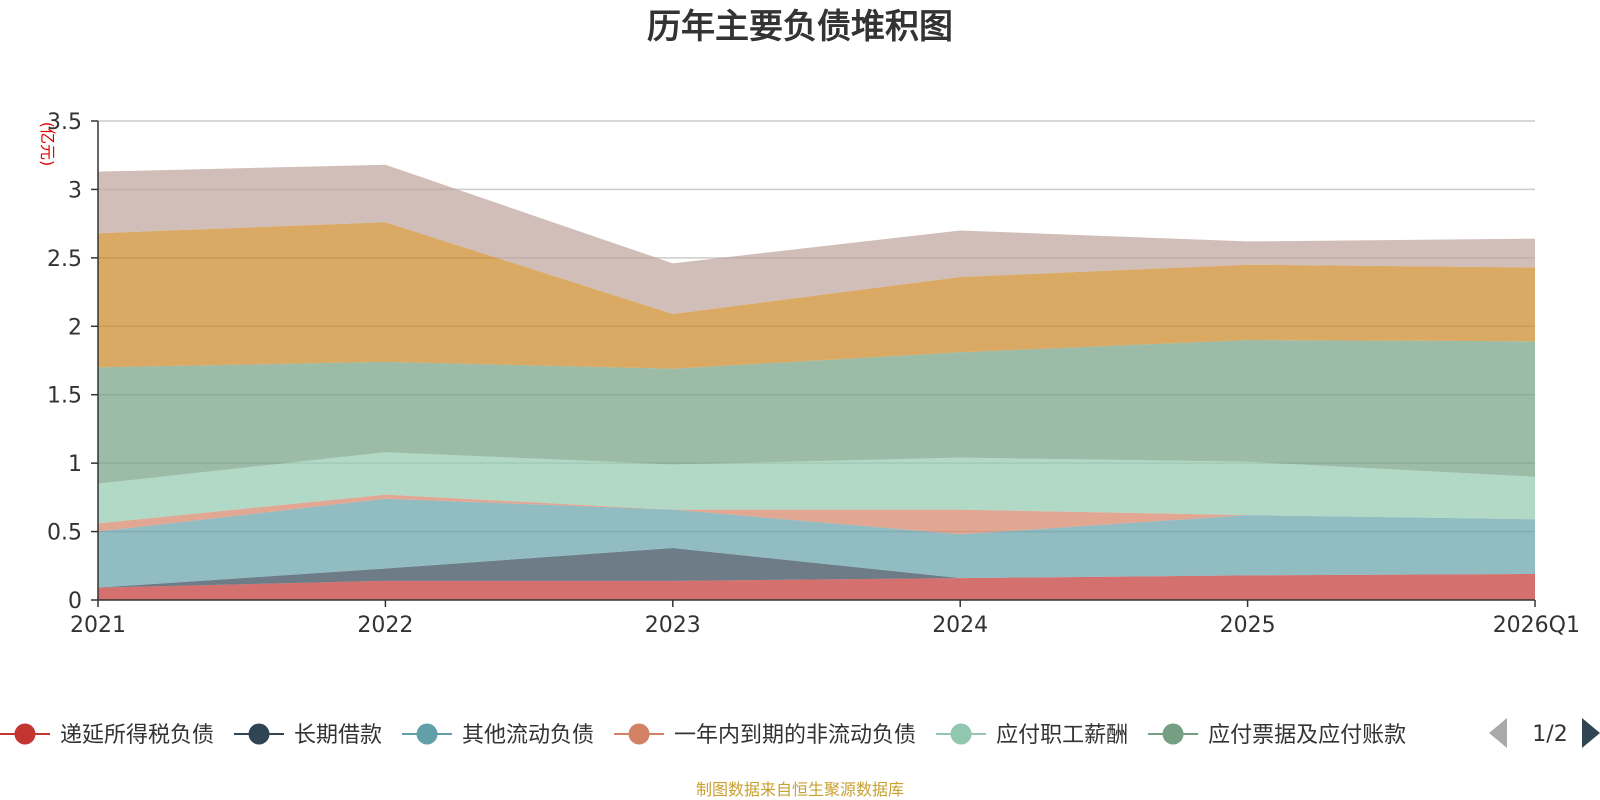  Describe the element at coordinates (64, 396) in the screenshot. I see `y-tick-label-3: 1.5` at that location.